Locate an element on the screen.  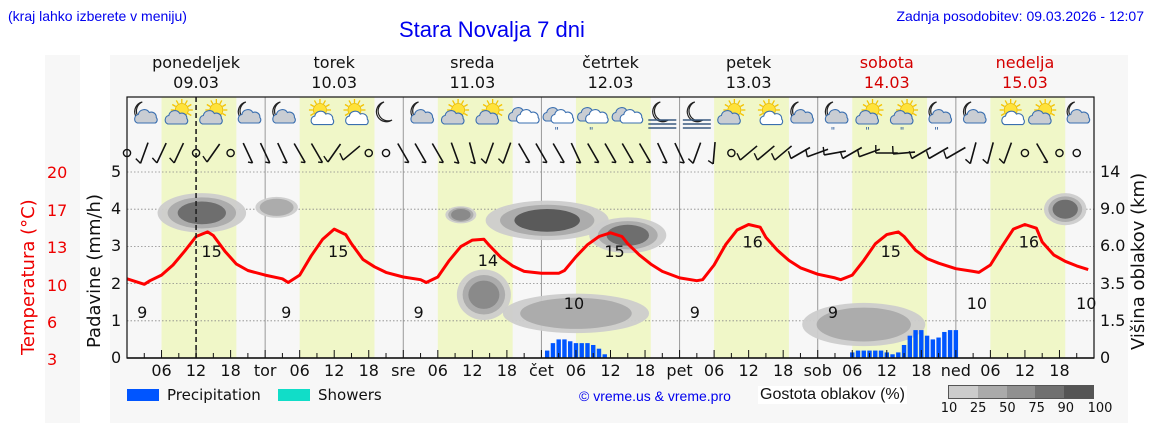
day-date: 15.03 is located at coordinates (1025, 82).